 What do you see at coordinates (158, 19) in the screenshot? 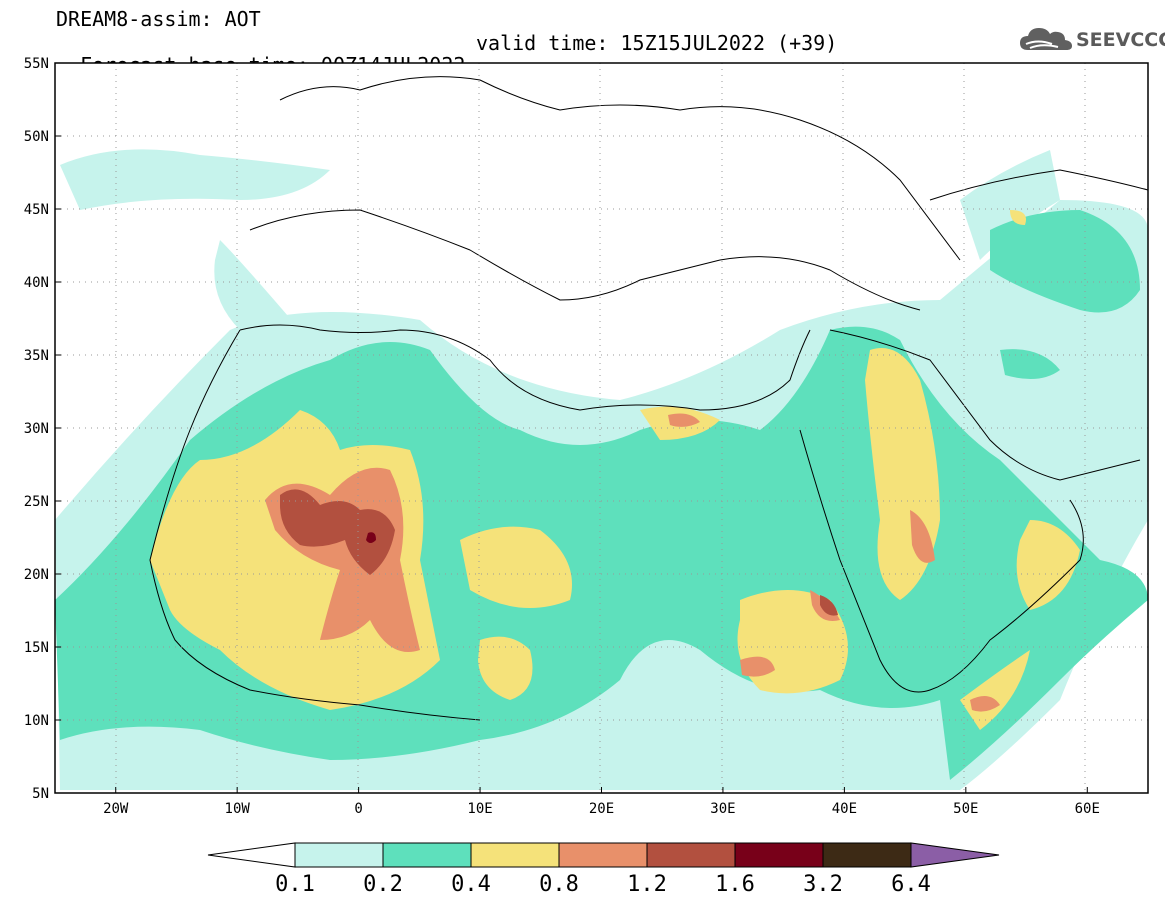
I see `map-title: DREAM8-assim: AOT` at bounding box center [158, 19].